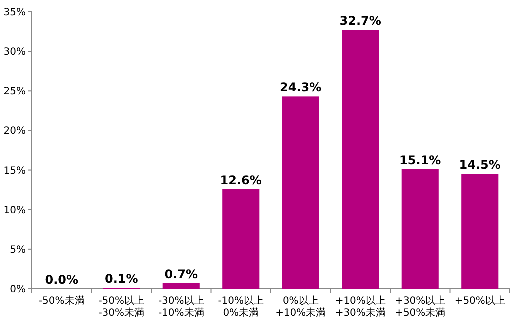 The width and height of the screenshot is (512, 320). Describe the element at coordinates (121, 279) in the screenshot. I see `data-label: 0.1%` at that location.